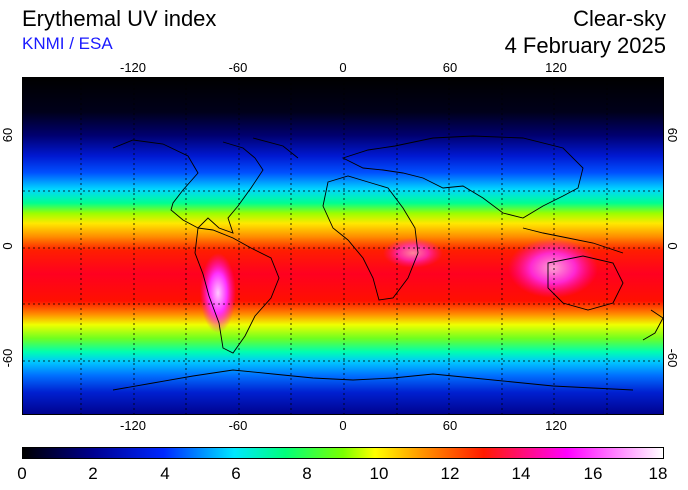  What do you see at coordinates (619, 18) in the screenshot?
I see `sky-mode-label: Clear-sky` at bounding box center [619, 18].